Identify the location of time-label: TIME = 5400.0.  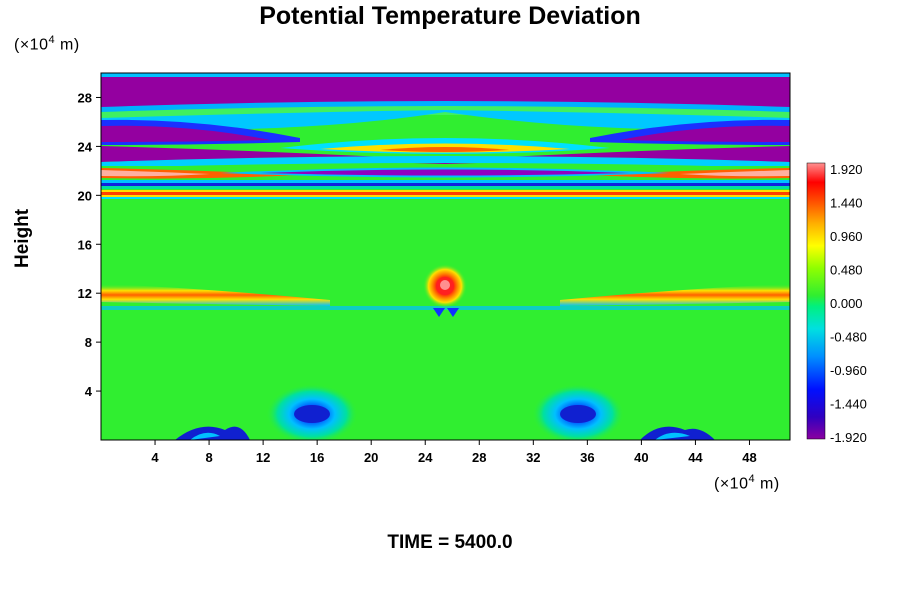
(450, 542).